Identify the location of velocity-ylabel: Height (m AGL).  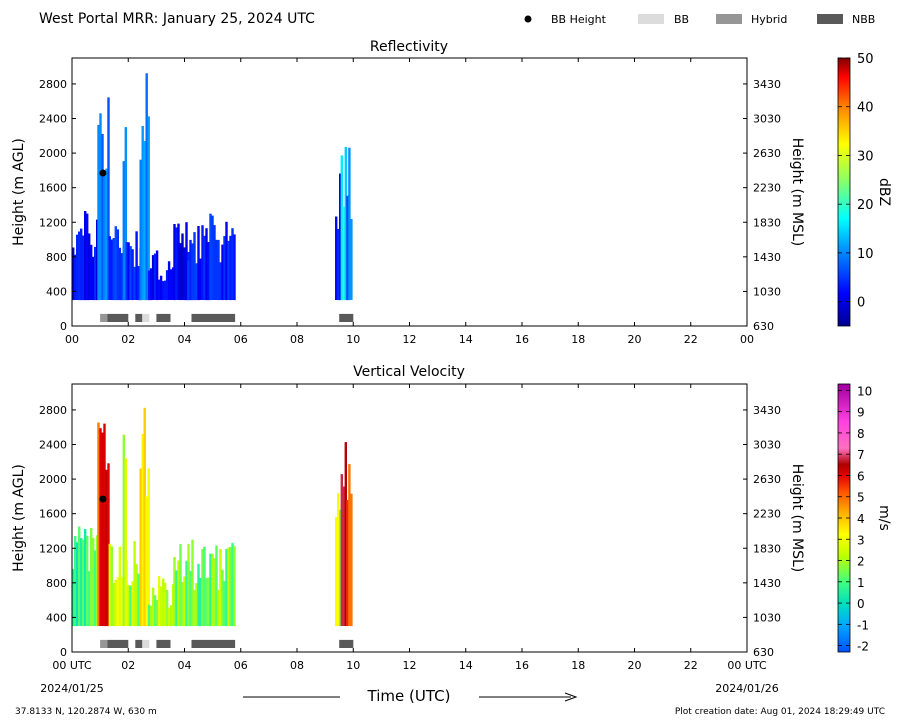
(19, 518).